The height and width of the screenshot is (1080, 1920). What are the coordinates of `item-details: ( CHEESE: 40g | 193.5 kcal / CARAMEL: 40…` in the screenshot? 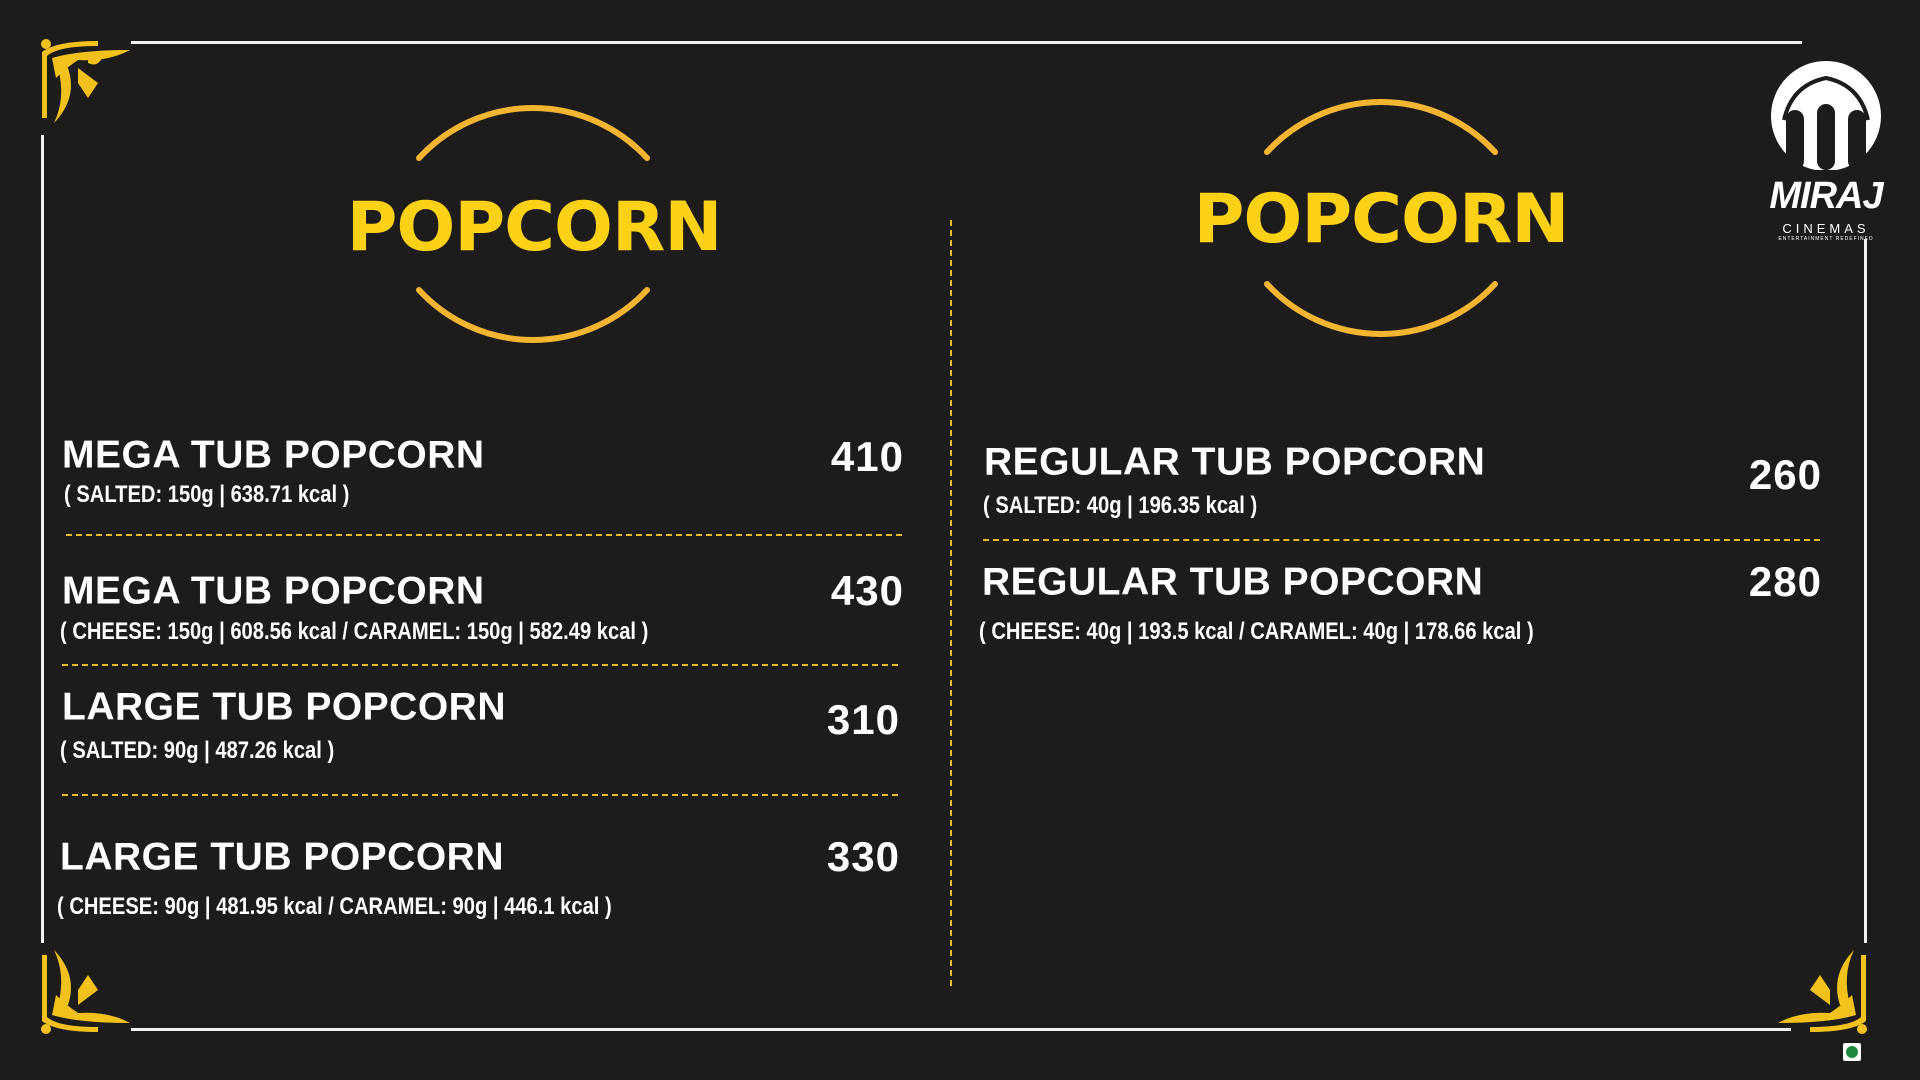 It's located at (1256, 631).